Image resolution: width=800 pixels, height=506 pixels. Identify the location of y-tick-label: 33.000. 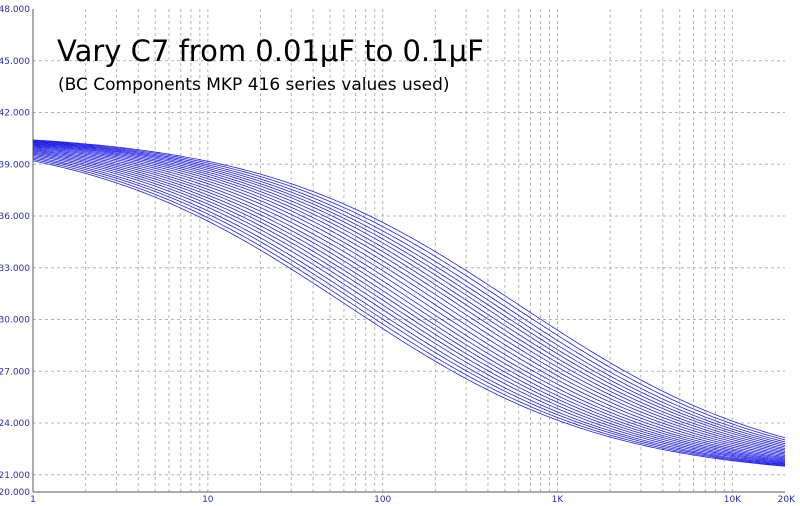
(15, 269).